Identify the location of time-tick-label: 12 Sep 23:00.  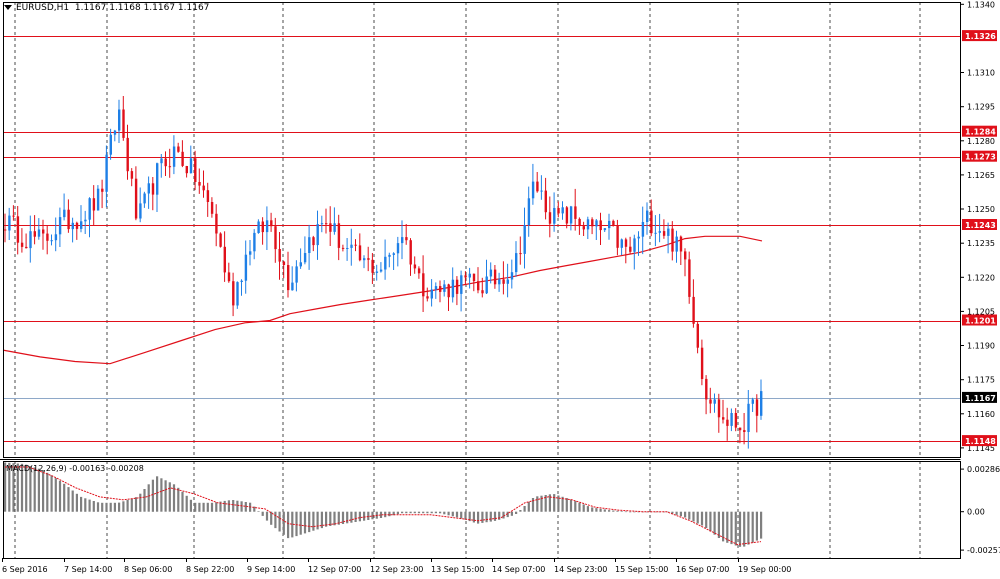
(396, 569).